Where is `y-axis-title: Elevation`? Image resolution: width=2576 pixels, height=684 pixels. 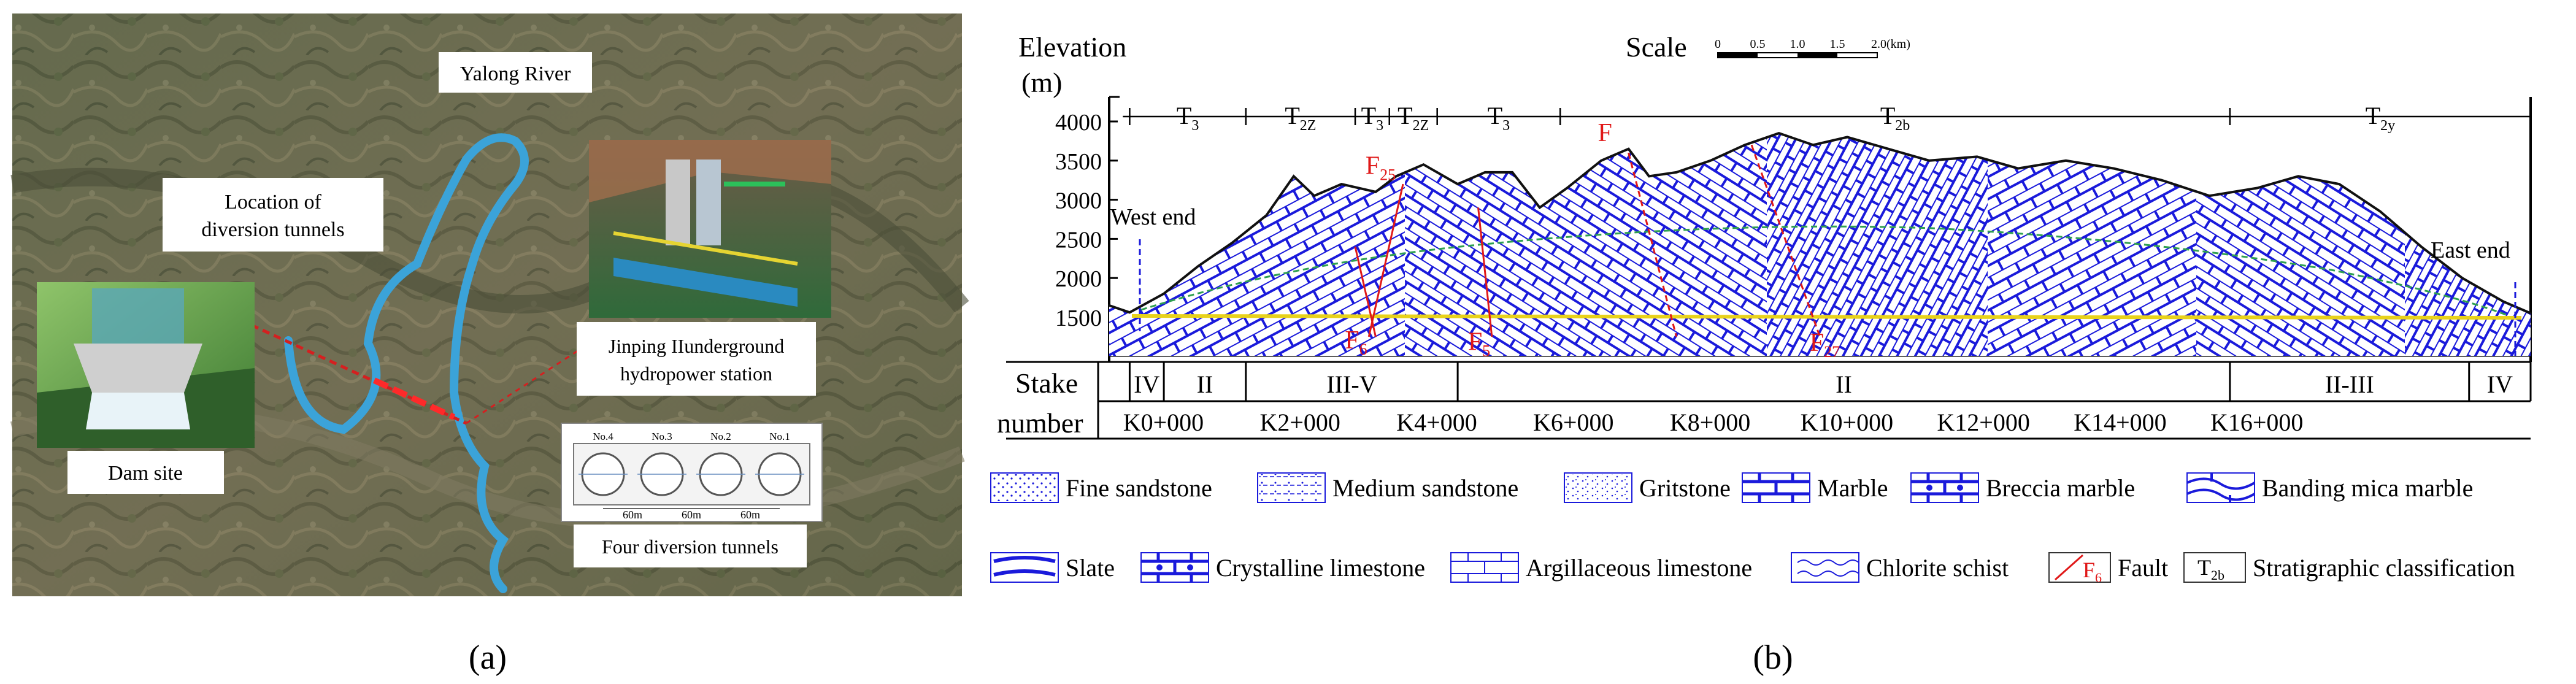 y-axis-title: Elevation is located at coordinates (1072, 47).